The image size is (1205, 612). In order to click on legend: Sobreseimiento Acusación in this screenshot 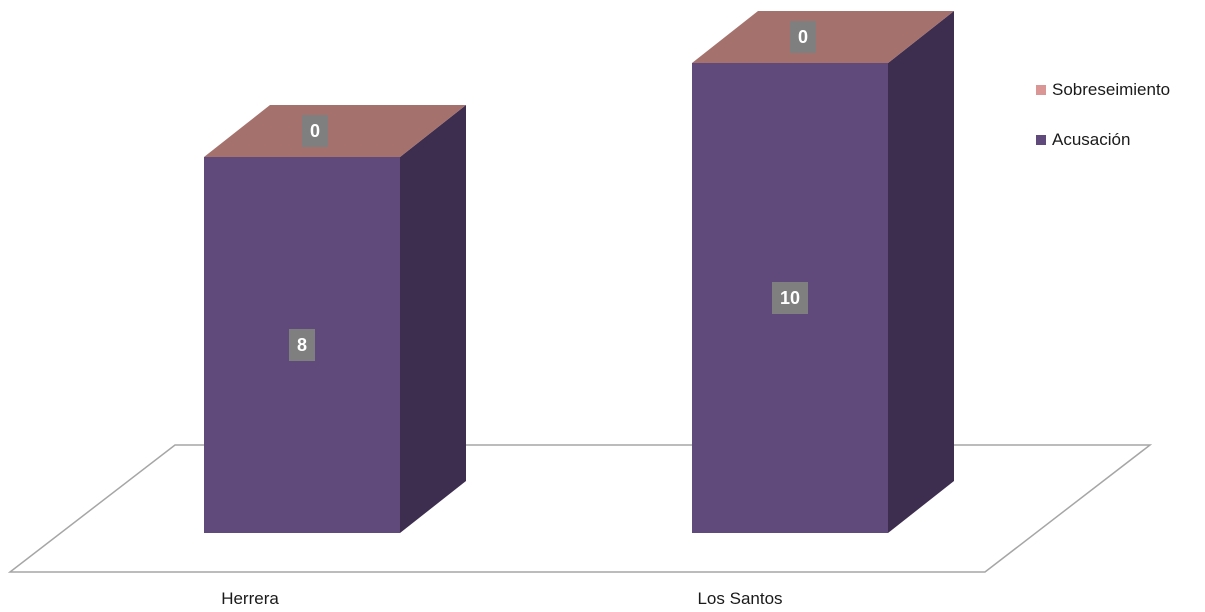, I will do `click(1103, 130)`.